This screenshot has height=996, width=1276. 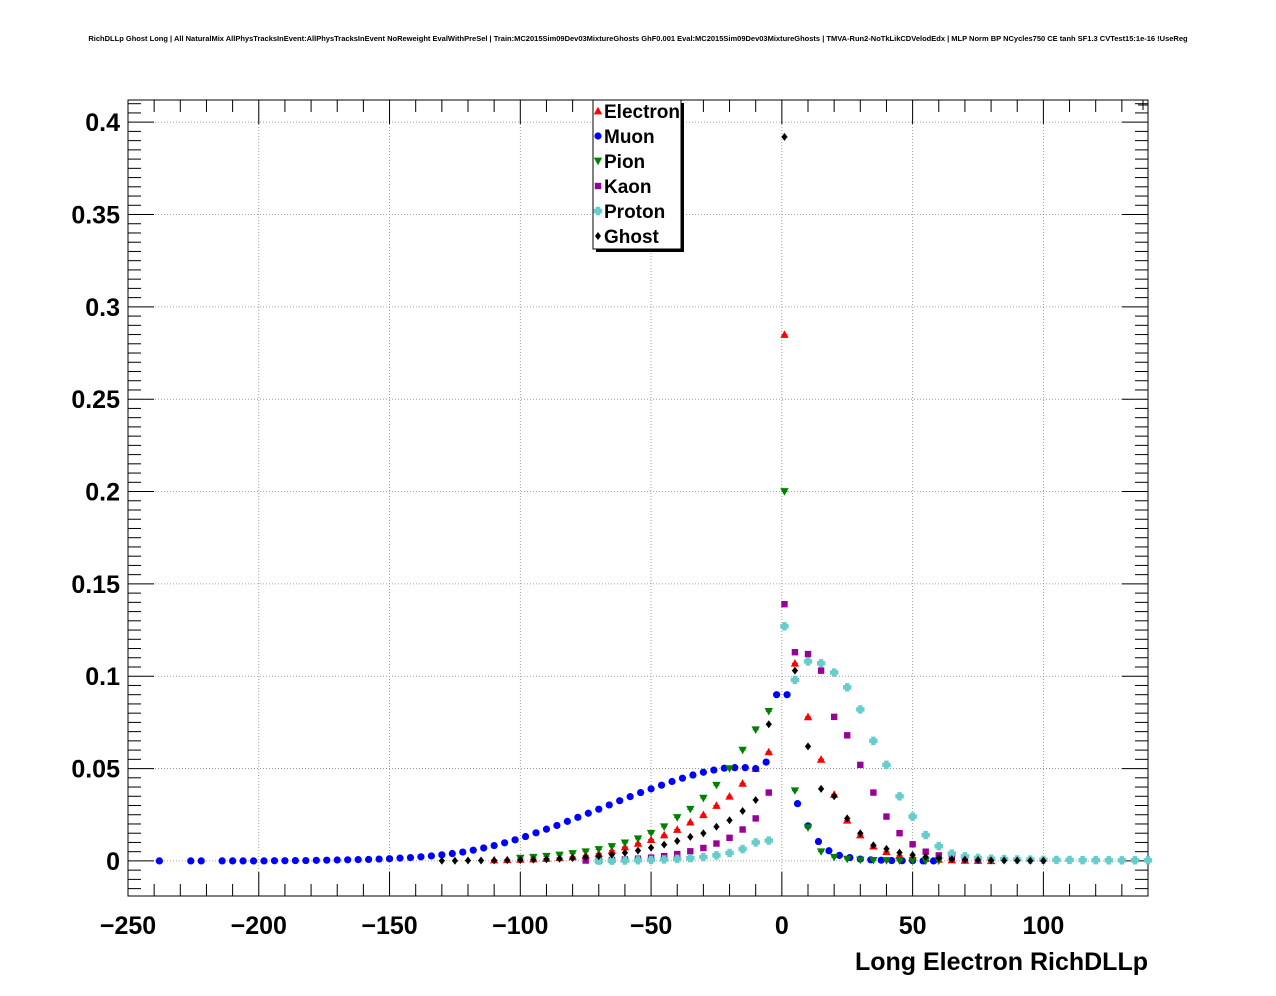 I want to click on legend-marker-proton, so click(x=598, y=211).